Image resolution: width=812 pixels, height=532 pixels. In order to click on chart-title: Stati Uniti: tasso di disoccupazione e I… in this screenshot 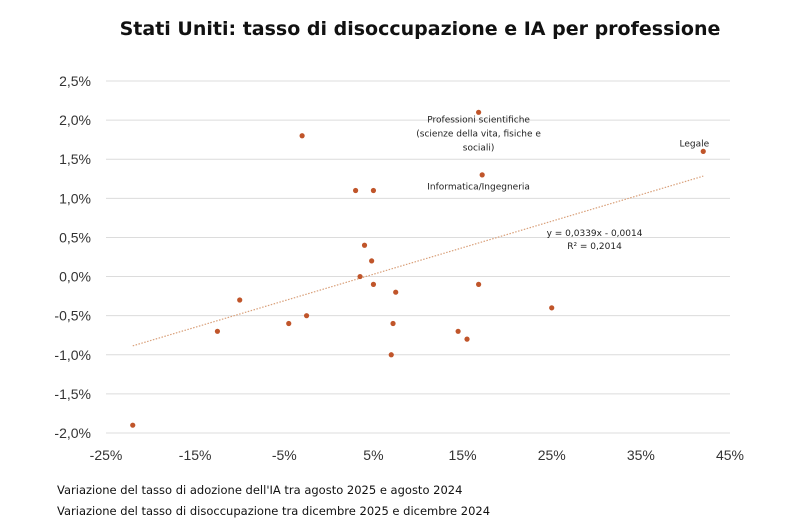, I will do `click(420, 29)`.